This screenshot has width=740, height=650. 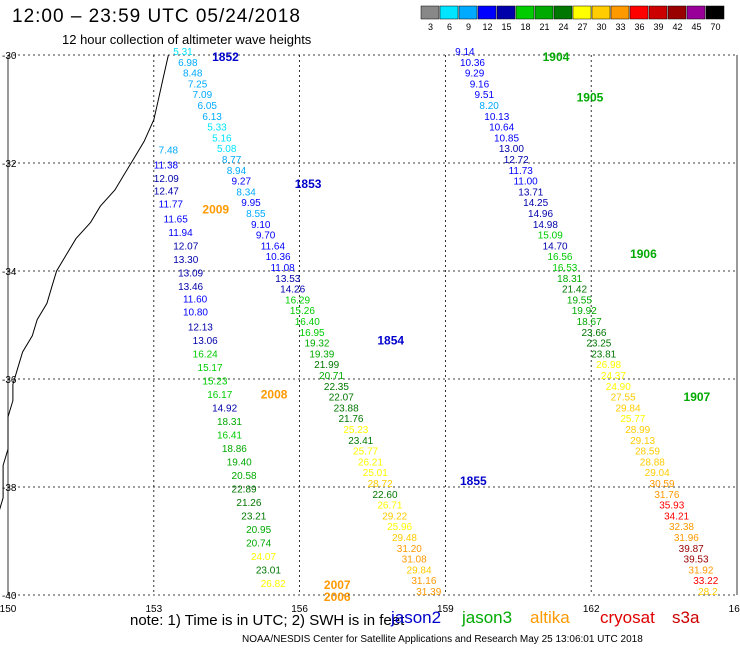 I want to click on colorbar-tick-label: 15, so click(x=506, y=27).